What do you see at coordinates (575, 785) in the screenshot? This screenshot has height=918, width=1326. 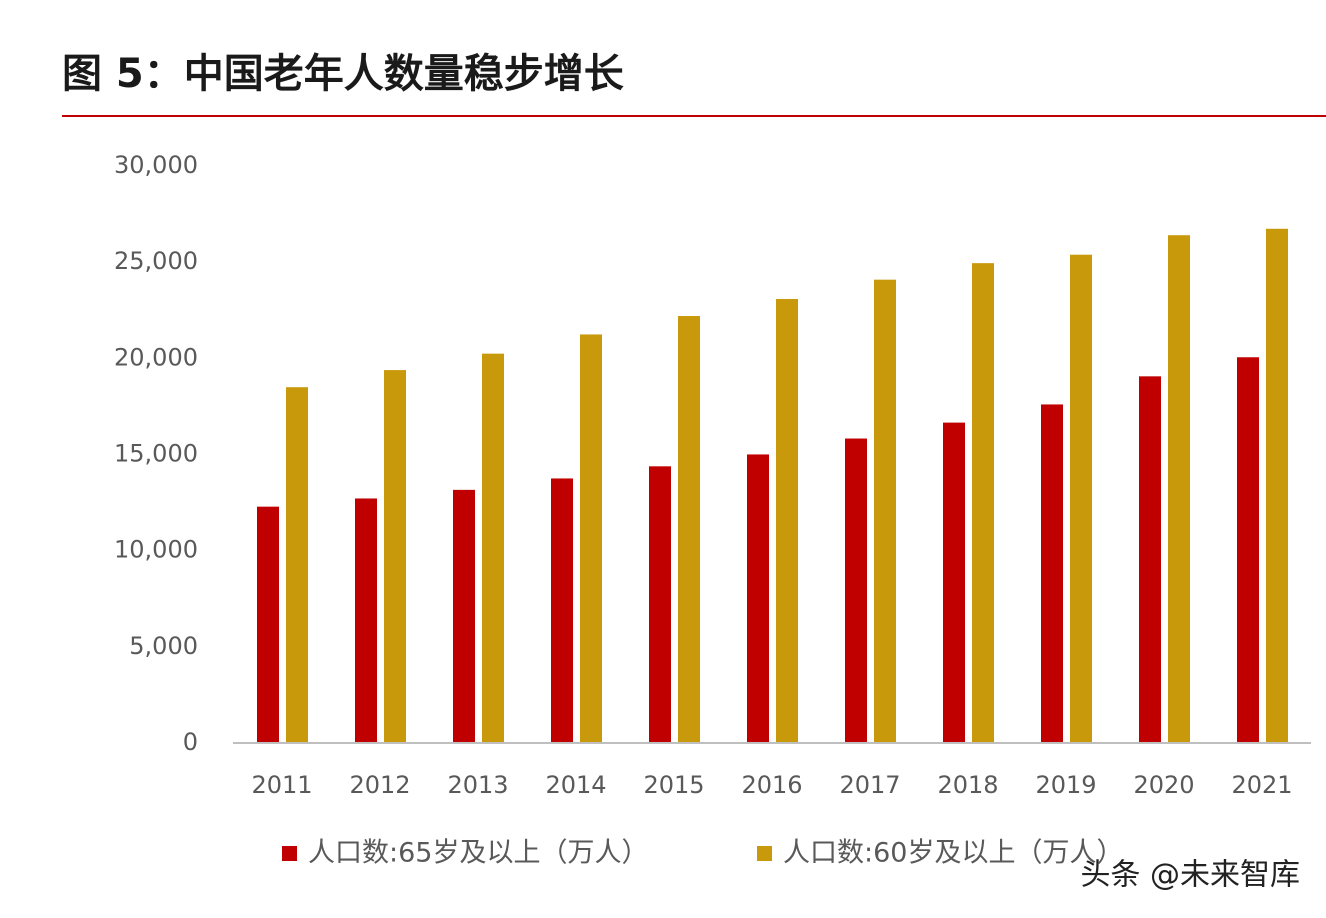 I see `x-tick-label: 2014` at bounding box center [575, 785].